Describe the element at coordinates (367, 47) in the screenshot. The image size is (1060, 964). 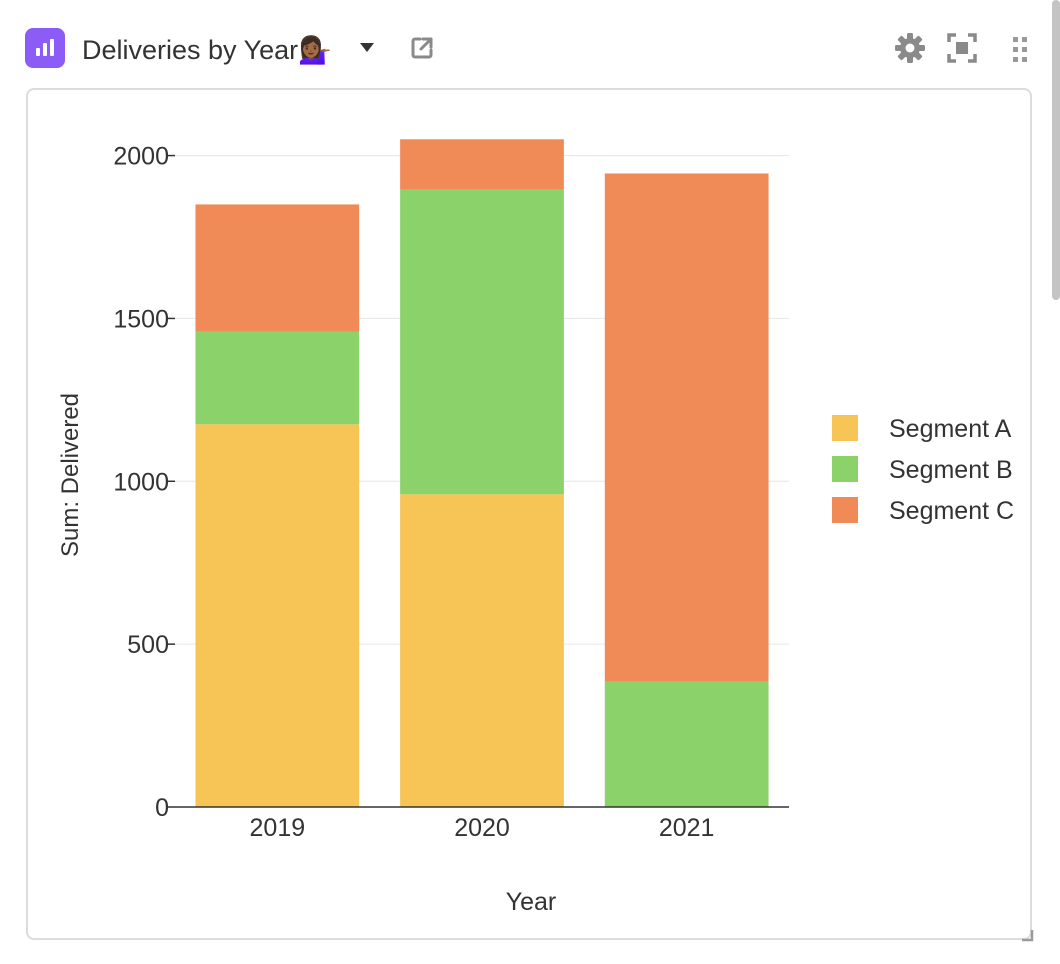
I see `chevron-down-icon` at that location.